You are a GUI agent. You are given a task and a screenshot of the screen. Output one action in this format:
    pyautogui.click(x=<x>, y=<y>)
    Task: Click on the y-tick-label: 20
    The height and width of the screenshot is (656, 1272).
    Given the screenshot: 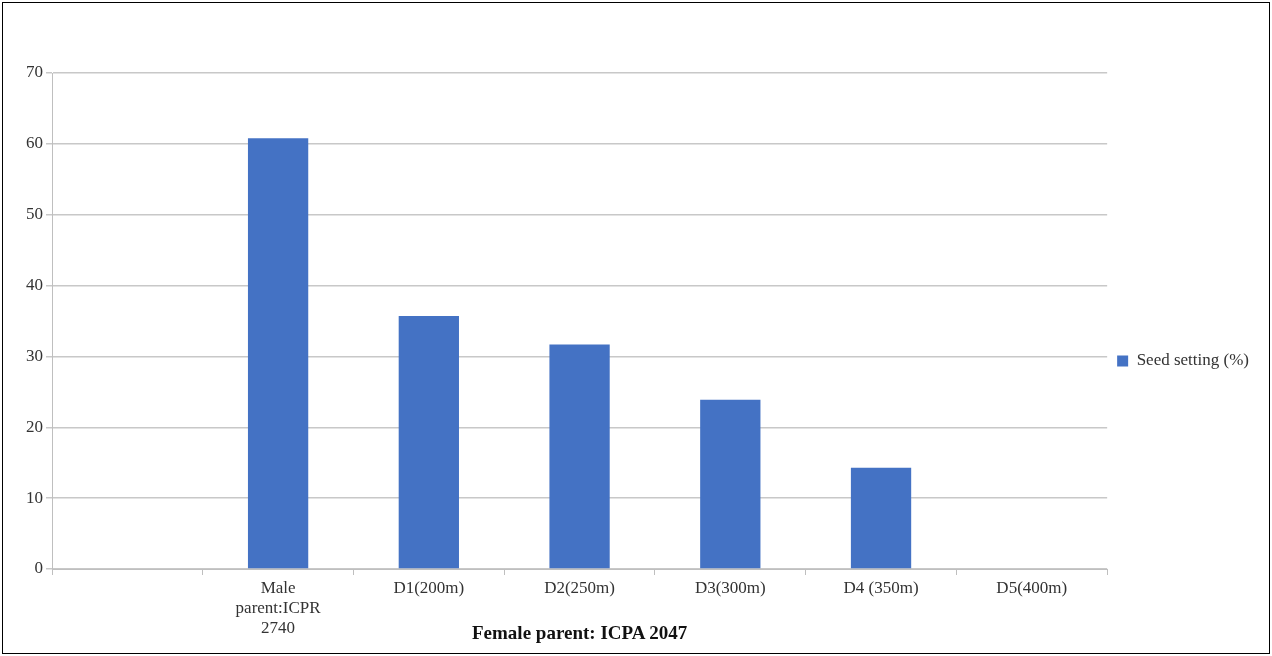 What is the action you would take?
    pyautogui.click(x=34, y=426)
    